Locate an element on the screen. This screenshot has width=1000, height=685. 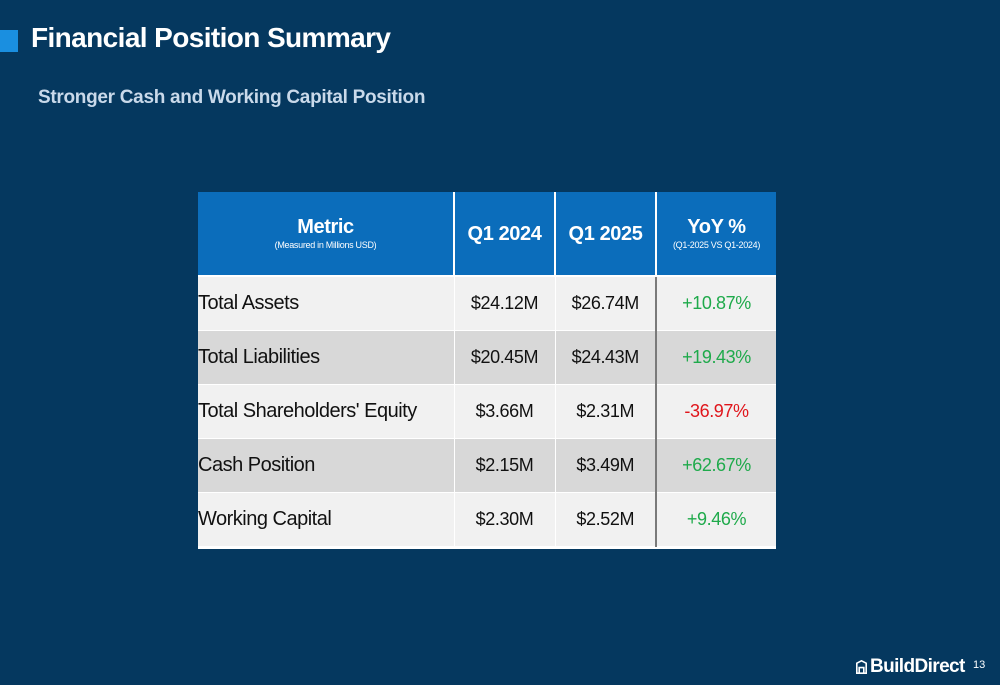
metric-cell: Working Capital is located at coordinates (326, 519).